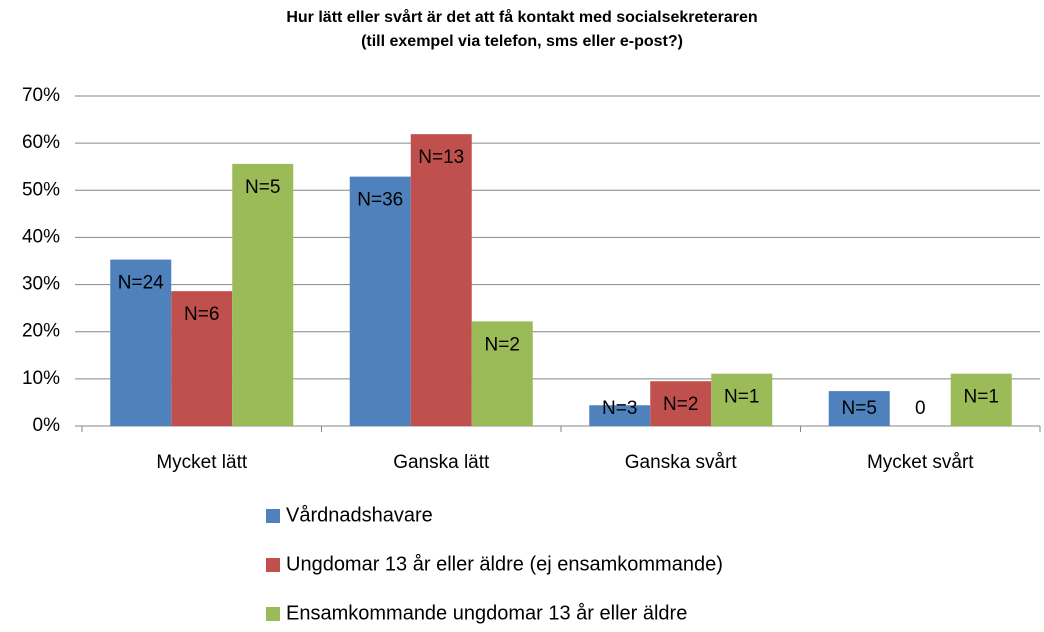 The height and width of the screenshot is (632, 1044). What do you see at coordinates (441, 462) in the screenshot?
I see `x-tick-label: Ganska lätt` at bounding box center [441, 462].